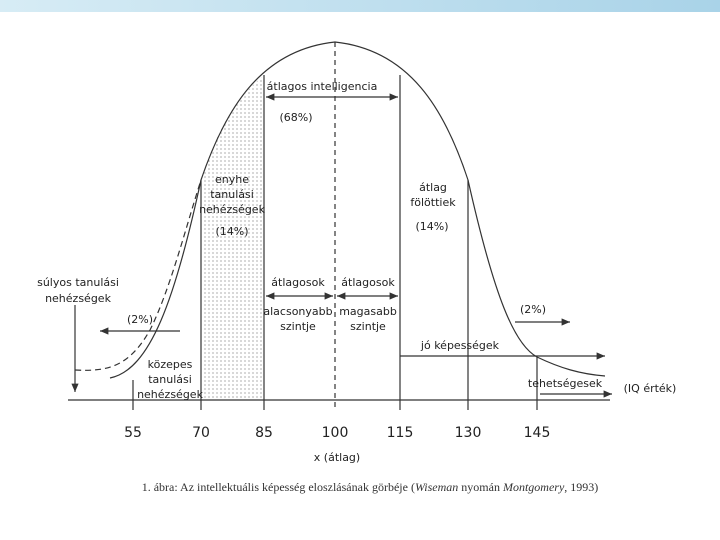 The height and width of the screenshot is (540, 720). I want to click on label: súlyos tanulási, so click(78, 282).